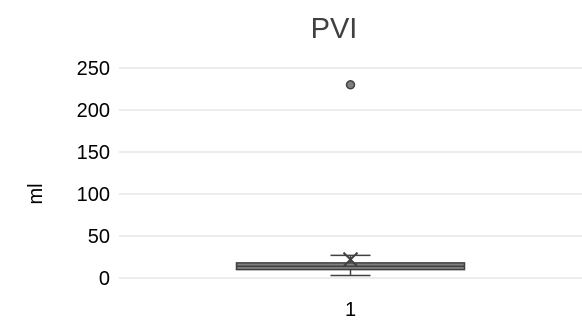 The height and width of the screenshot is (321, 582). Describe the element at coordinates (350, 85) in the screenshot. I see `outlier-point` at that location.